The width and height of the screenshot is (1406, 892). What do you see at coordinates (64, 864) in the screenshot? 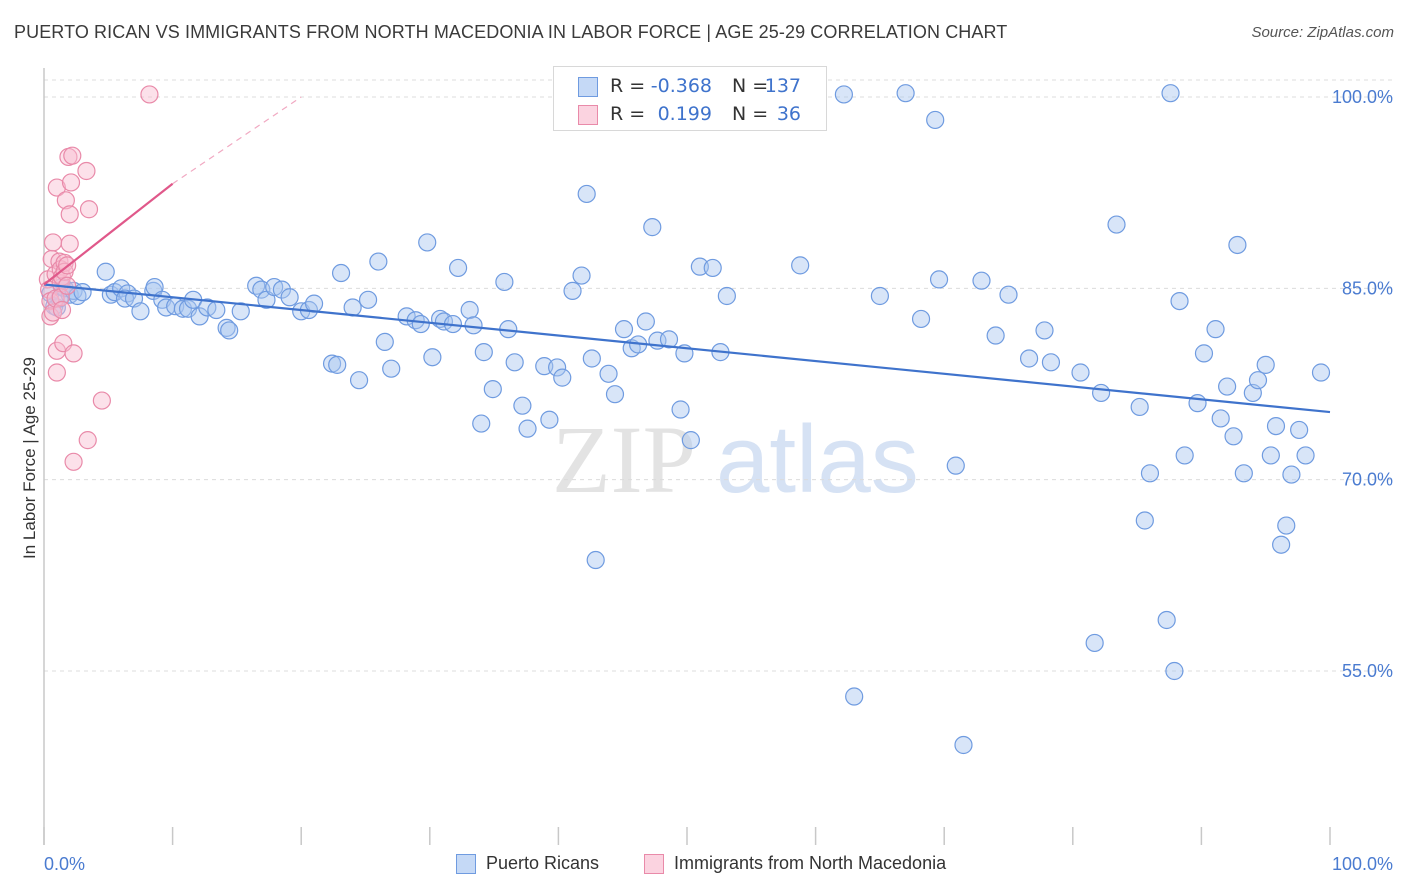
I see `x-tick-label: 0.0%` at bounding box center [64, 864].